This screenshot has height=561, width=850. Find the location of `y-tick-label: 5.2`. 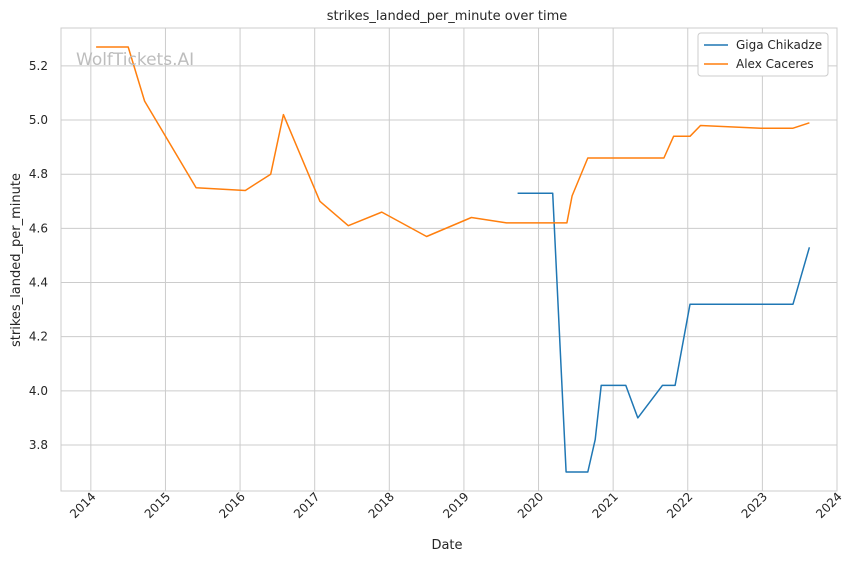

y-tick-label: 5.2 is located at coordinates (38, 66).